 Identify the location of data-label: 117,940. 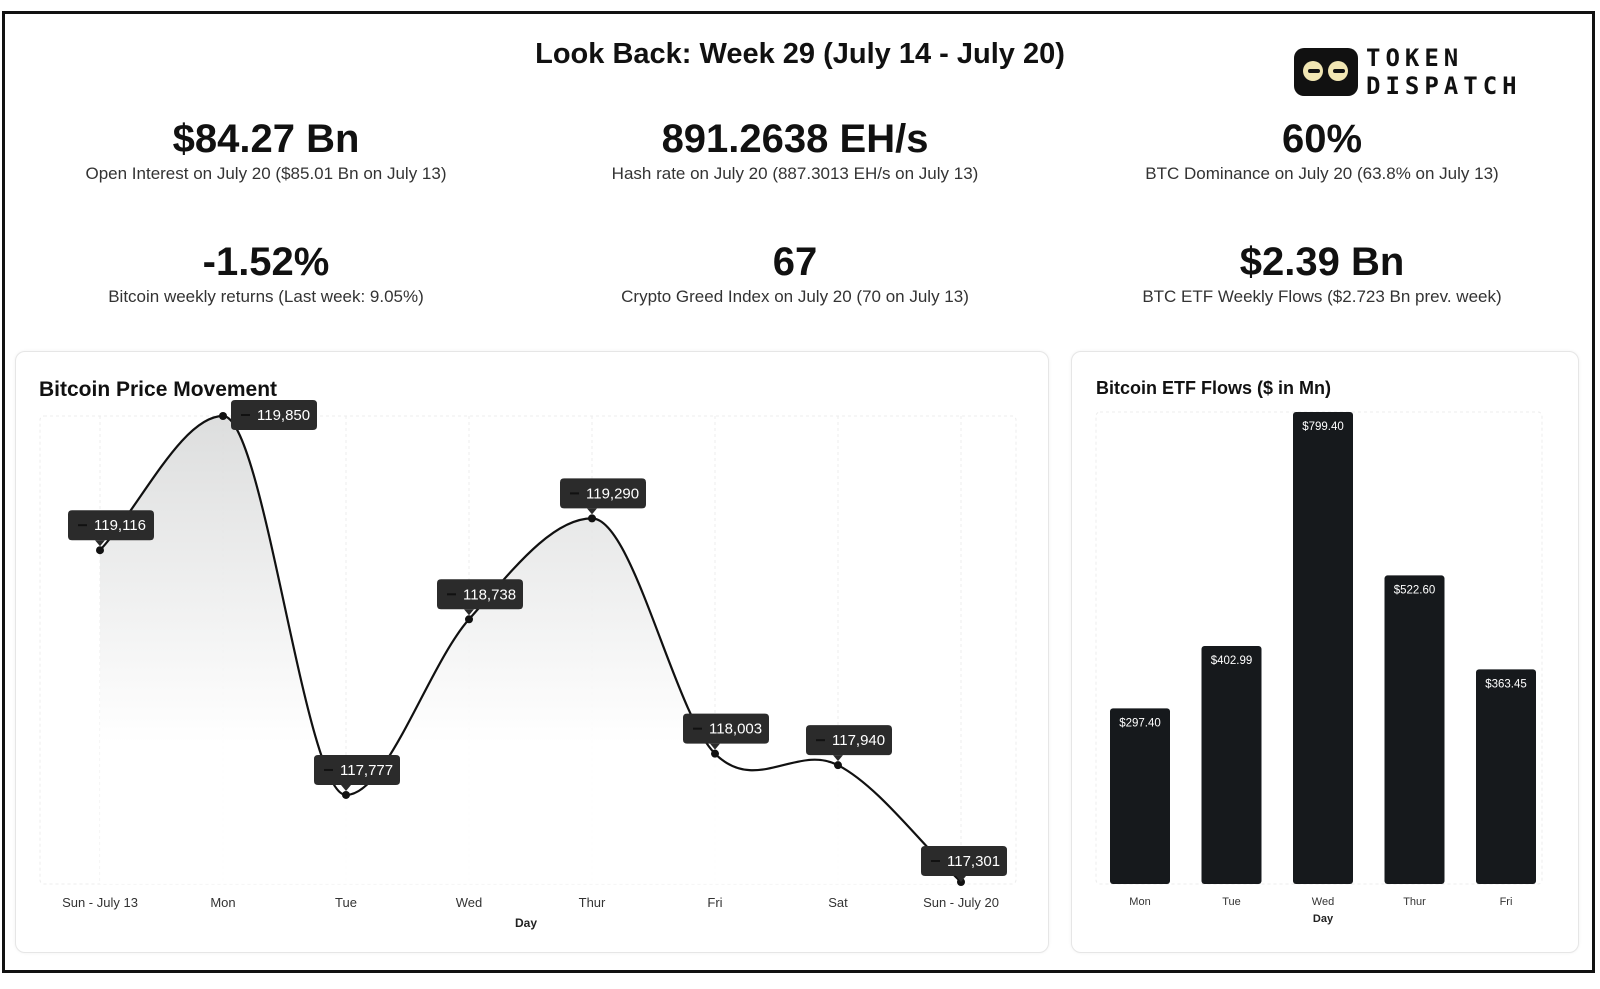
(849, 743).